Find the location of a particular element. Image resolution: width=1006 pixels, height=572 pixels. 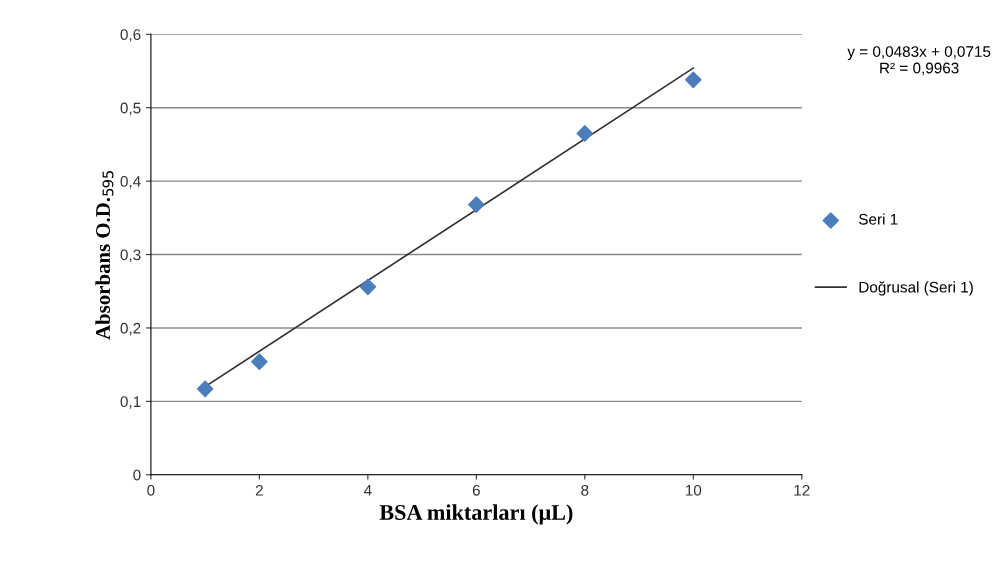

legend-label: Seri 1 is located at coordinates (878, 219).